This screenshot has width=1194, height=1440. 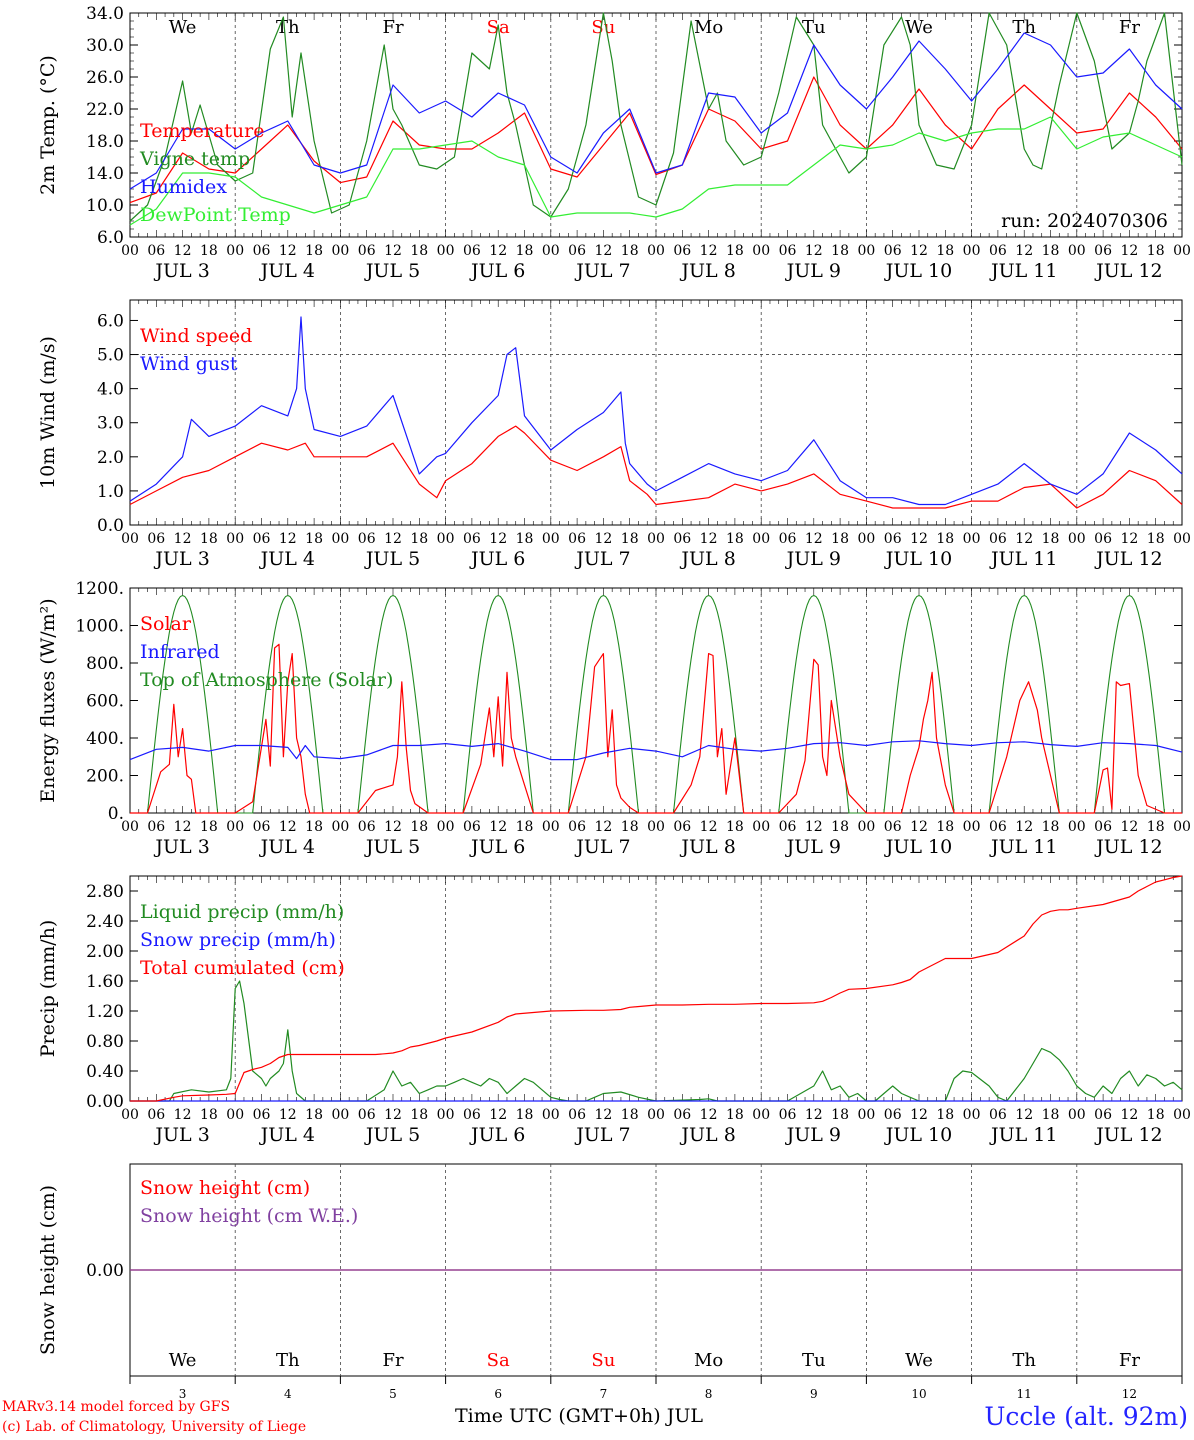 What do you see at coordinates (1024, 1394) in the screenshot?
I see `day-number: 11` at bounding box center [1024, 1394].